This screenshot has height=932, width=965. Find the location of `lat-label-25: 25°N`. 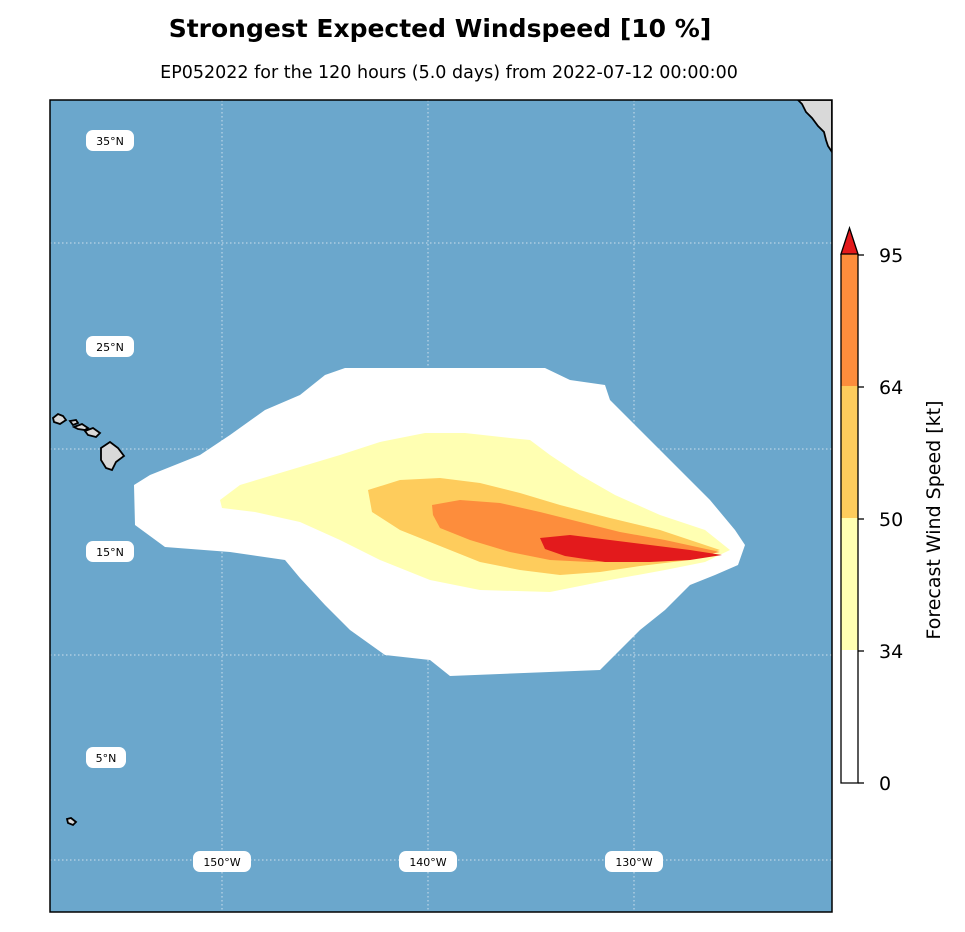

lat-label-25: 25°N is located at coordinates (110, 347).